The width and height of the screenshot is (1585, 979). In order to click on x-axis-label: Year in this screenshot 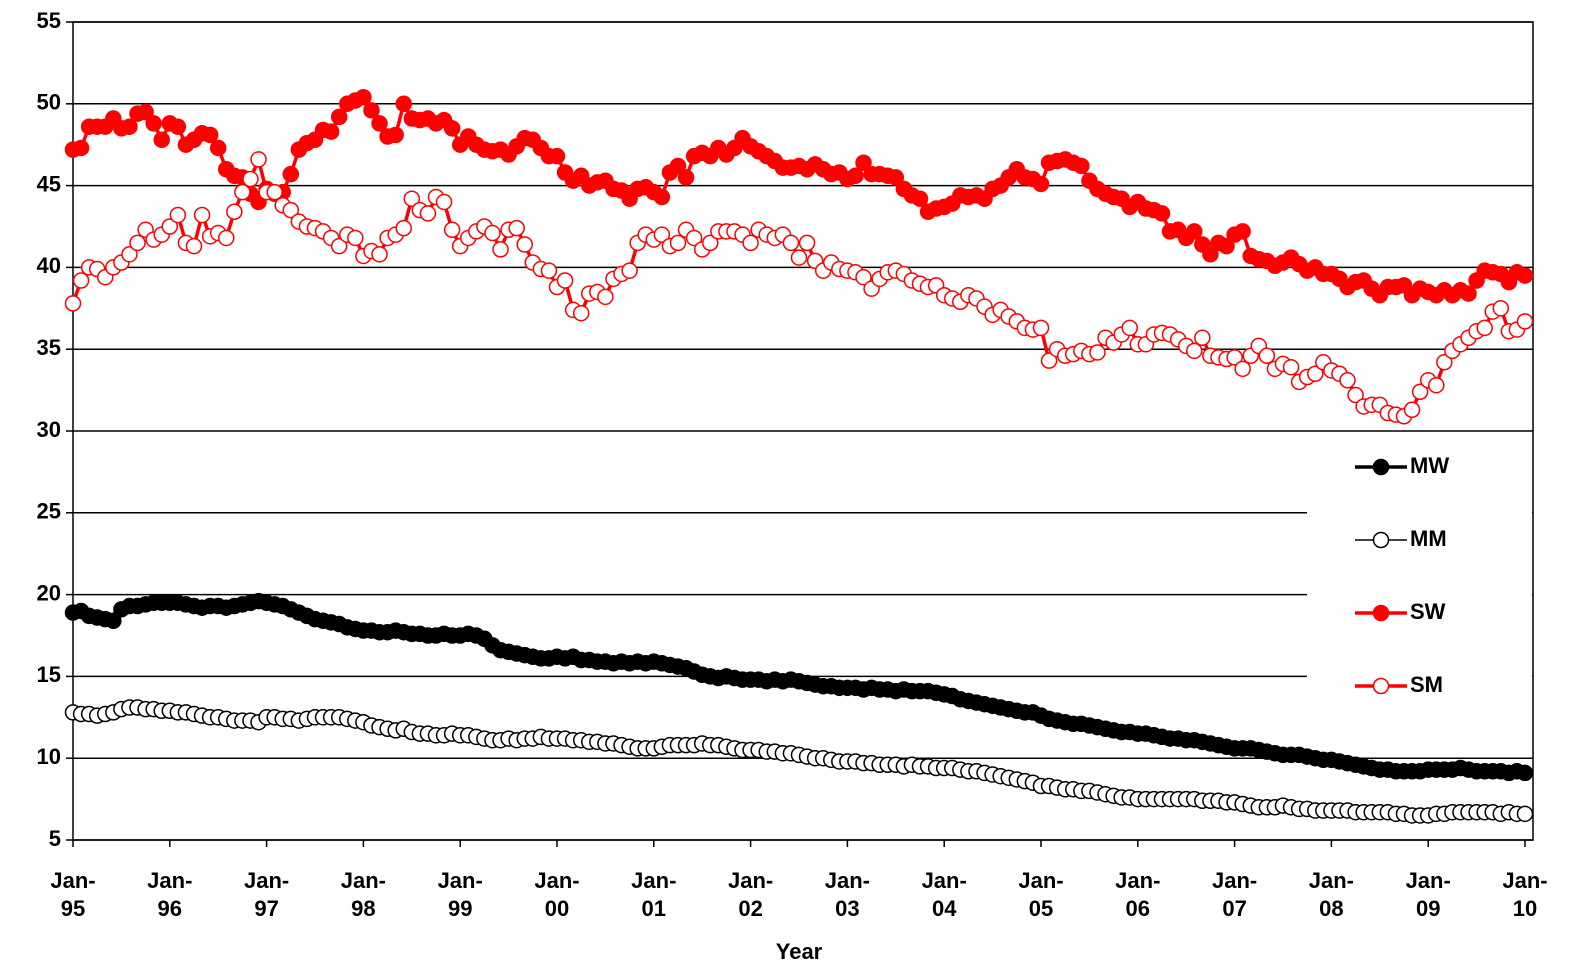, I will do `click(799, 951)`.